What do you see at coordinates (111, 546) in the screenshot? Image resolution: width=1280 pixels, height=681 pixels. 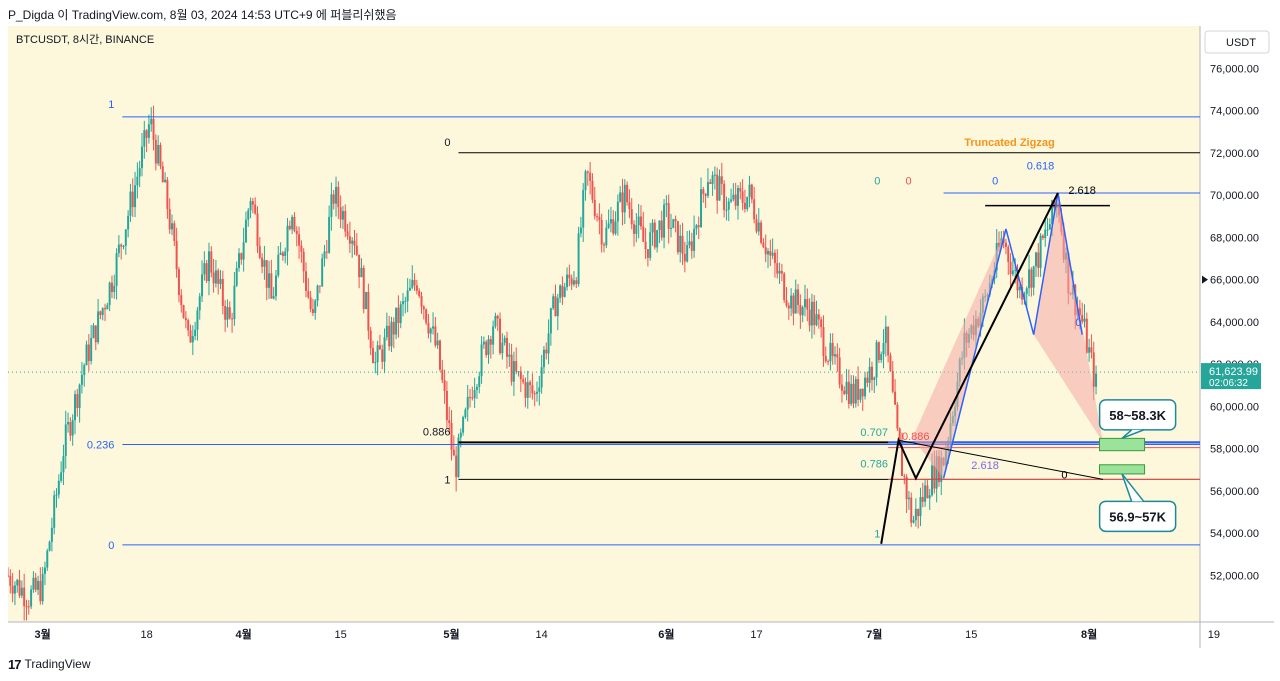 I see `fib-blue-label: 0` at bounding box center [111, 546].